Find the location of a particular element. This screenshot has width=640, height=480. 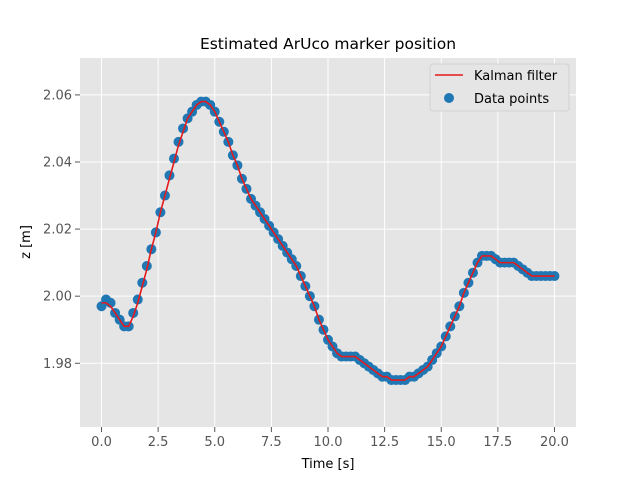

x-axis-label: Time [s] is located at coordinates (328, 464).